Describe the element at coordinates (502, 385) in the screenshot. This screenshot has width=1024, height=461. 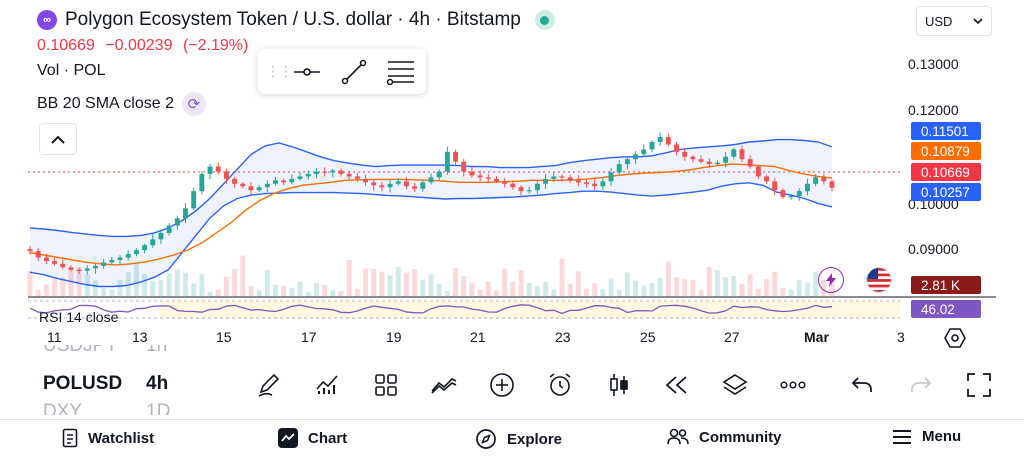
I see `add-icon` at that location.